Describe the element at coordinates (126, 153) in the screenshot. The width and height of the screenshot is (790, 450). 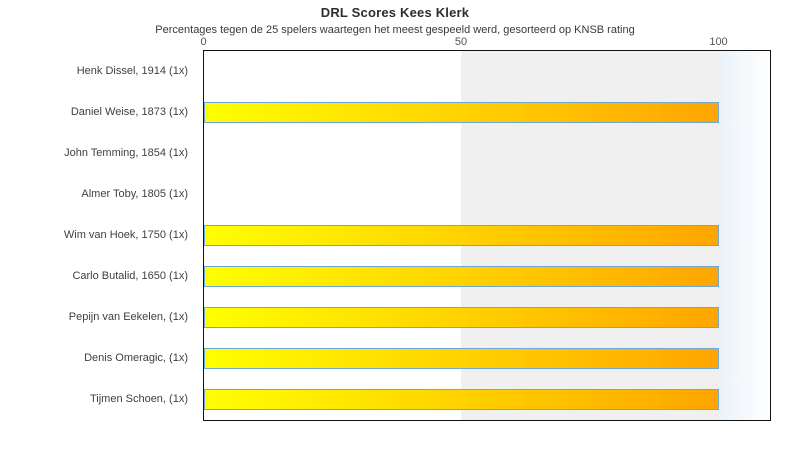
I see `y-axis-label: John Temming, 1854 (1x)` at that location.